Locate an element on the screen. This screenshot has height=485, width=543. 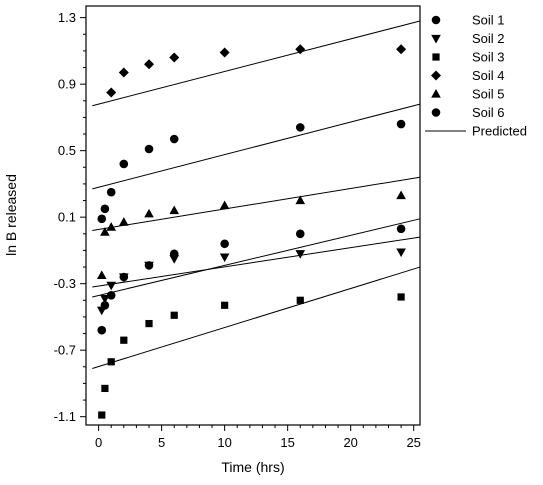
y-tick-label: 0.5 is located at coordinates (67, 150).